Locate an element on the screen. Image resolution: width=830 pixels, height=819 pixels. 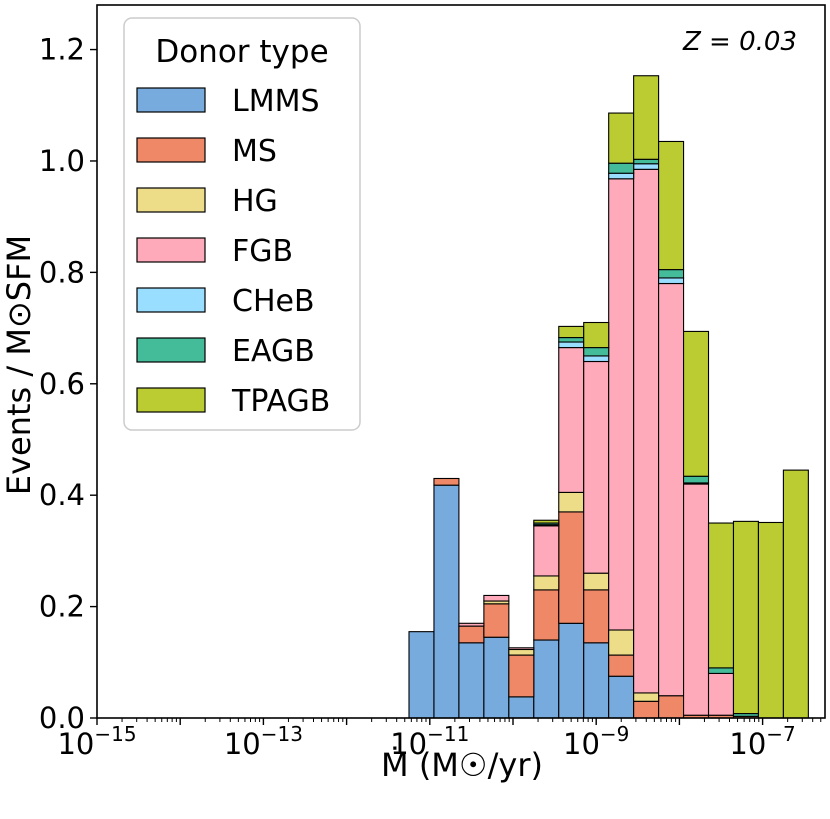
legend-frame is located at coordinates (242, 224).